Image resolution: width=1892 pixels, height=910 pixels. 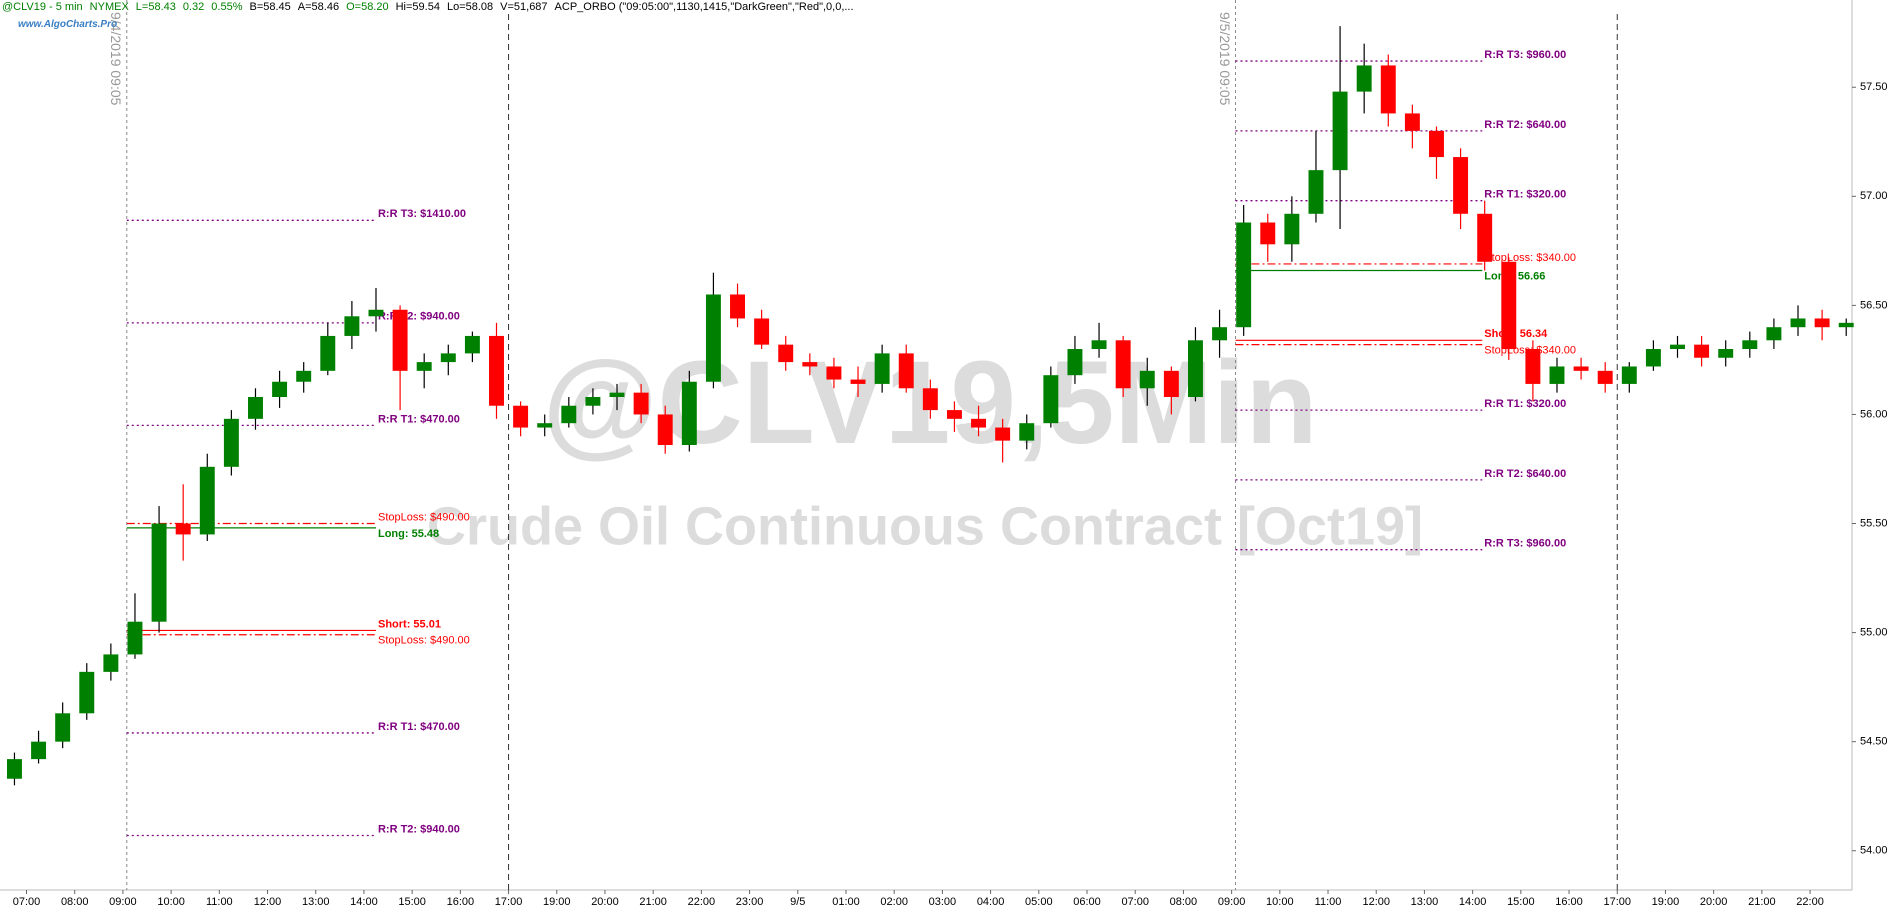 What do you see at coordinates (1874, 305) in the screenshot?
I see `y-tick-label: 56.50` at bounding box center [1874, 305].